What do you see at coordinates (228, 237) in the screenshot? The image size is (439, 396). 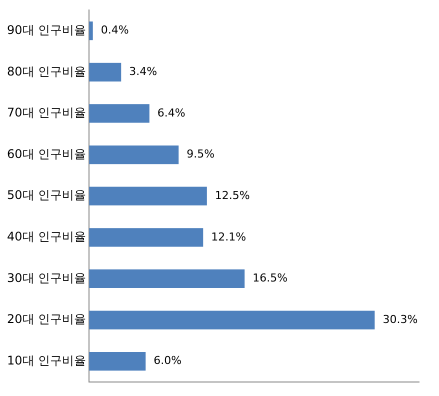 I see `data-label: 12.1%` at bounding box center [228, 237].